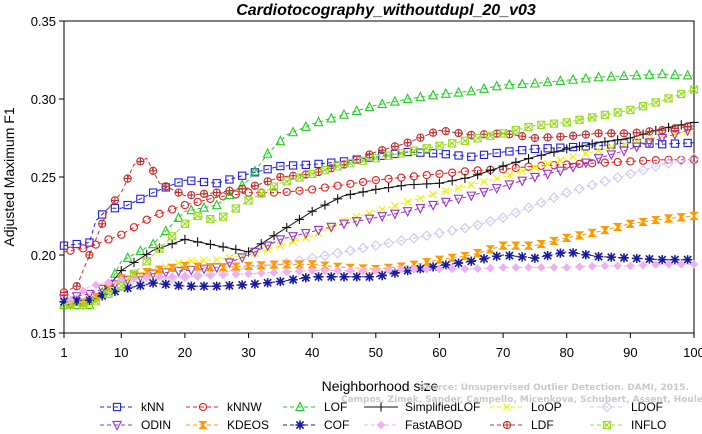 The height and width of the screenshot is (434, 702). Describe the element at coordinates (135, 425) in the screenshot. I see `legend-item-ODIN: ODIN` at that location.